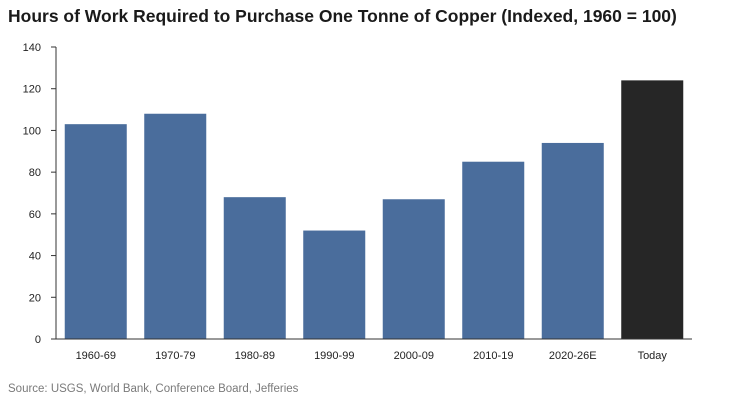 The image size is (730, 403). What do you see at coordinates (414, 356) in the screenshot?
I see `x-tick-label: 2000-09` at bounding box center [414, 356].